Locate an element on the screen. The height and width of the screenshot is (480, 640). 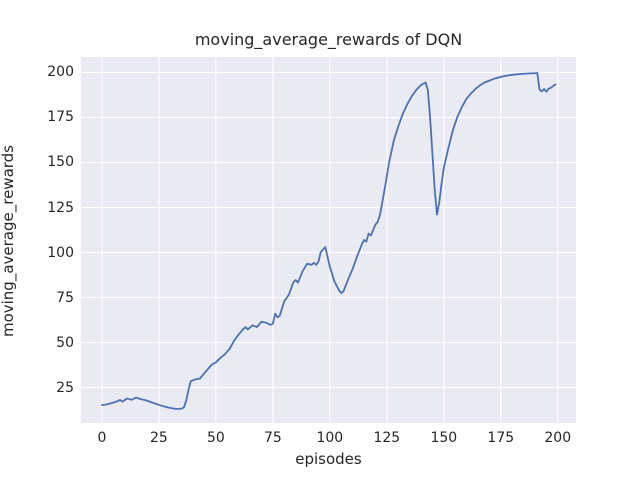
x-tick-label: 25 is located at coordinates (159, 438).